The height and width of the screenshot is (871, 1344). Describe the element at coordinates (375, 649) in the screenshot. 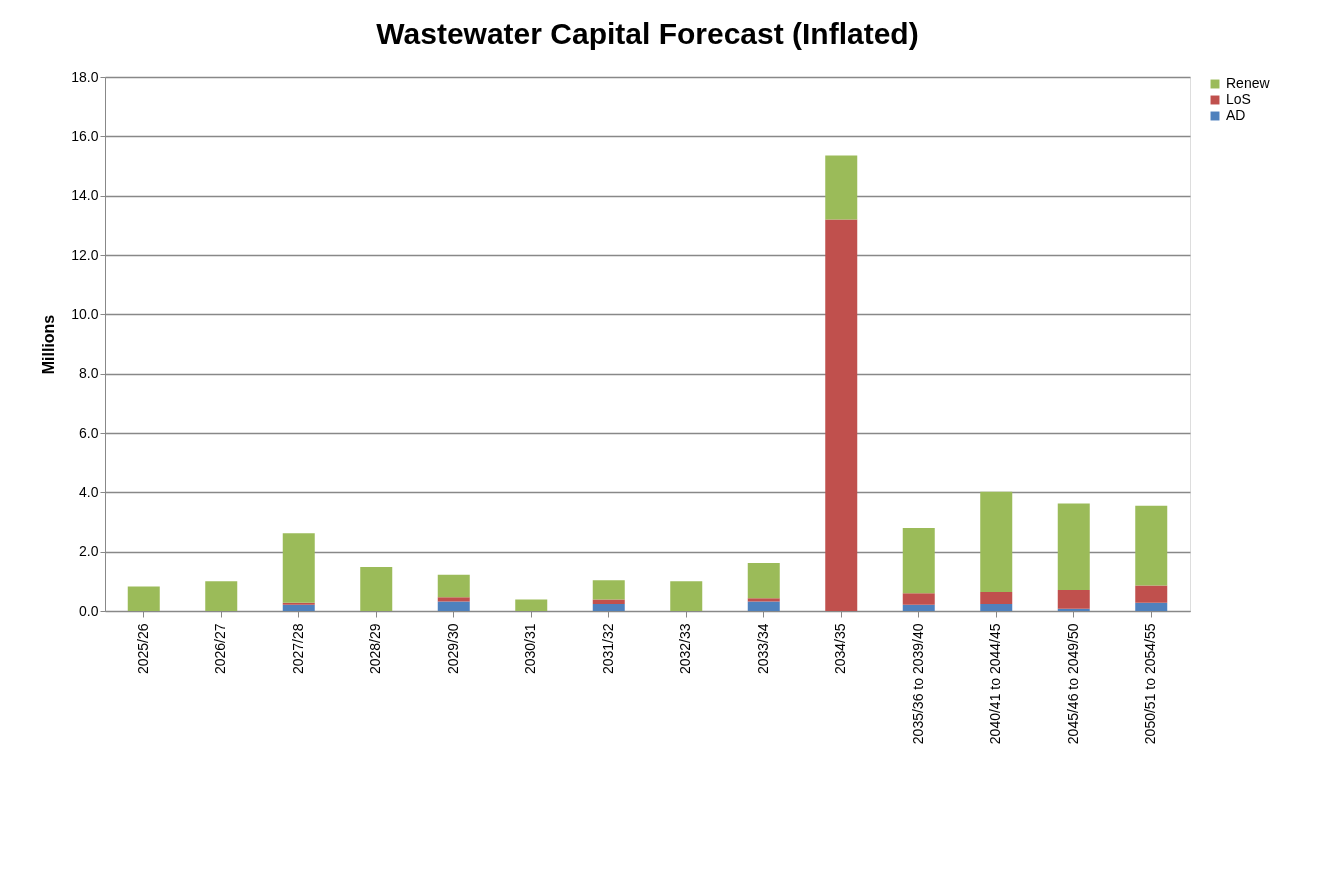

I see `x-tick-label: 2028/29` at that location.